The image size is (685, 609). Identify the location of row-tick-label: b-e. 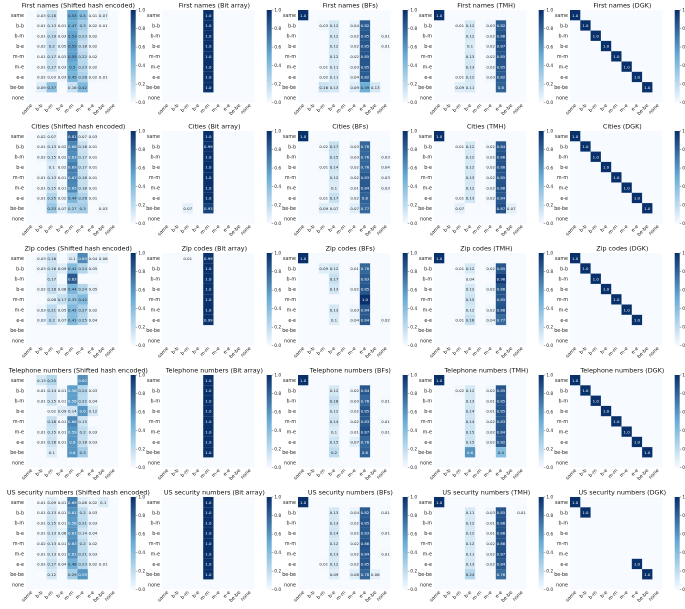
(20, 412).